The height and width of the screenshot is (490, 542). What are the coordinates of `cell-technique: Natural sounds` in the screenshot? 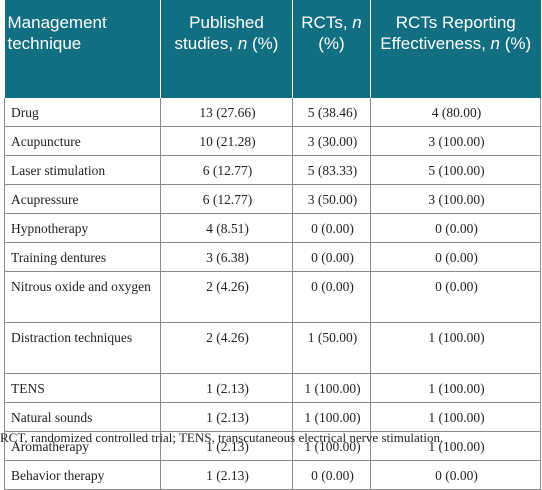 It's located at (82, 417).